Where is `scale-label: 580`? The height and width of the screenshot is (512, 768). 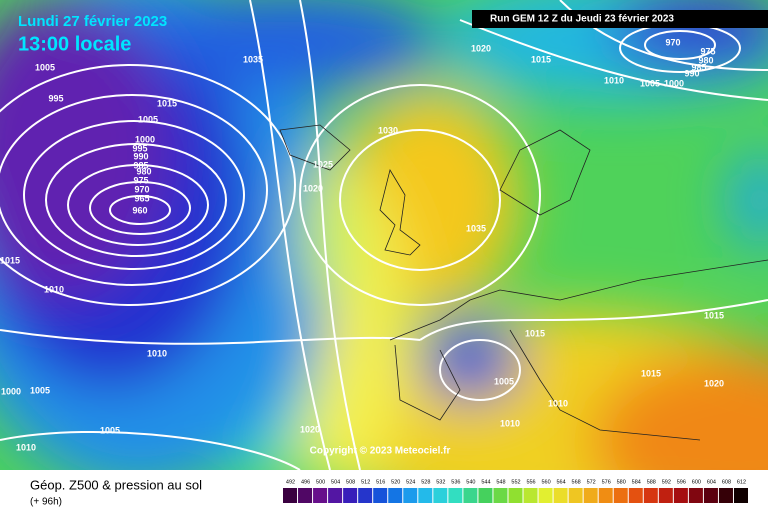
scale-label: 580 is located at coordinates (621, 482).